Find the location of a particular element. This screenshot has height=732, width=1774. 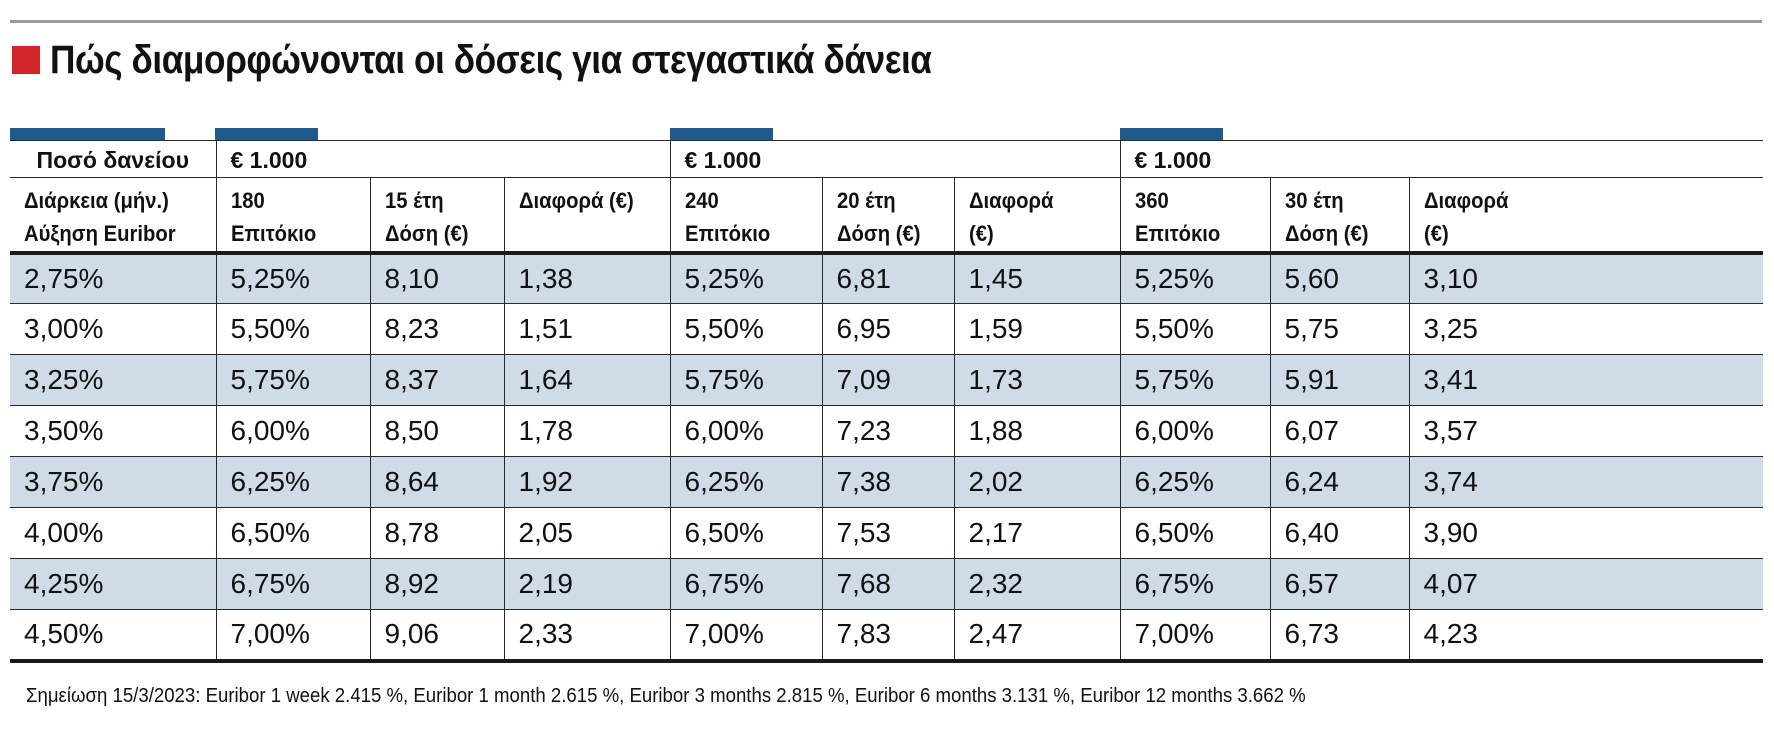

header-duration-euribor: Διάρκεια (μήν.) Αύξηση Euribor is located at coordinates (113, 216).